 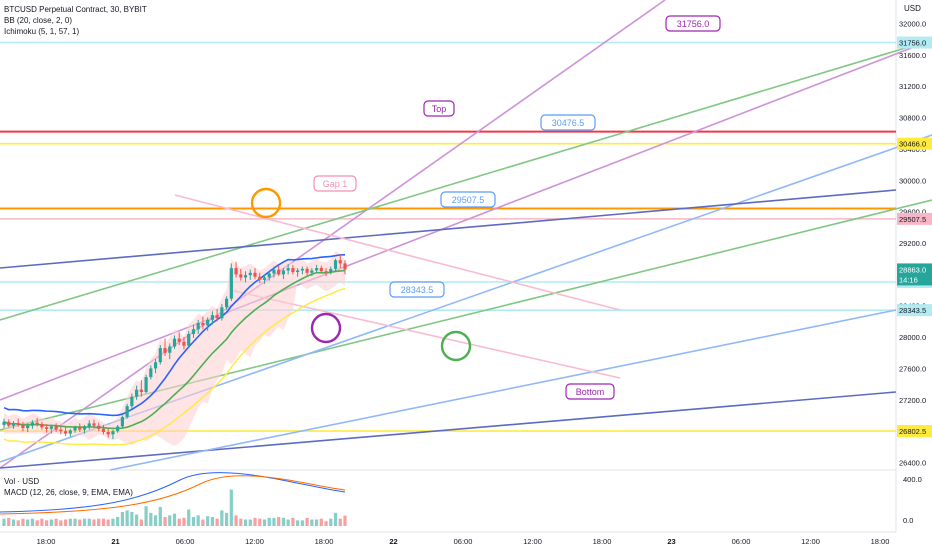 What do you see at coordinates (532, 541) in the screenshot?
I see `x-tick-label: 12:00` at bounding box center [532, 541].